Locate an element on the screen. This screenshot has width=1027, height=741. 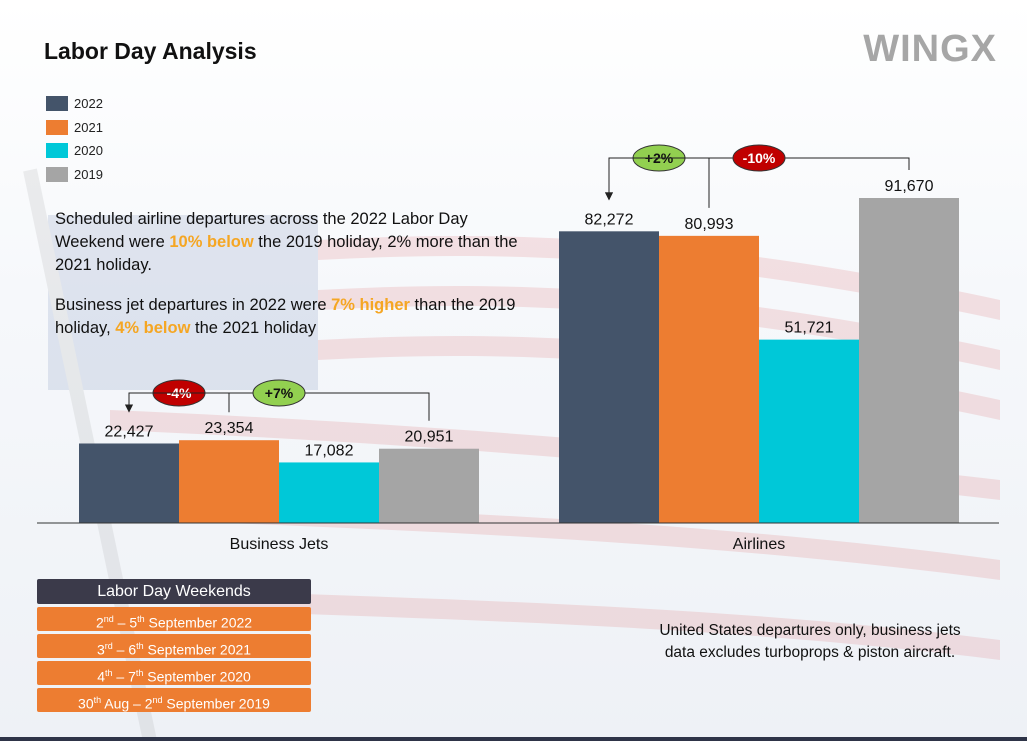
highlight-text: 4% below is located at coordinates (153, 328).